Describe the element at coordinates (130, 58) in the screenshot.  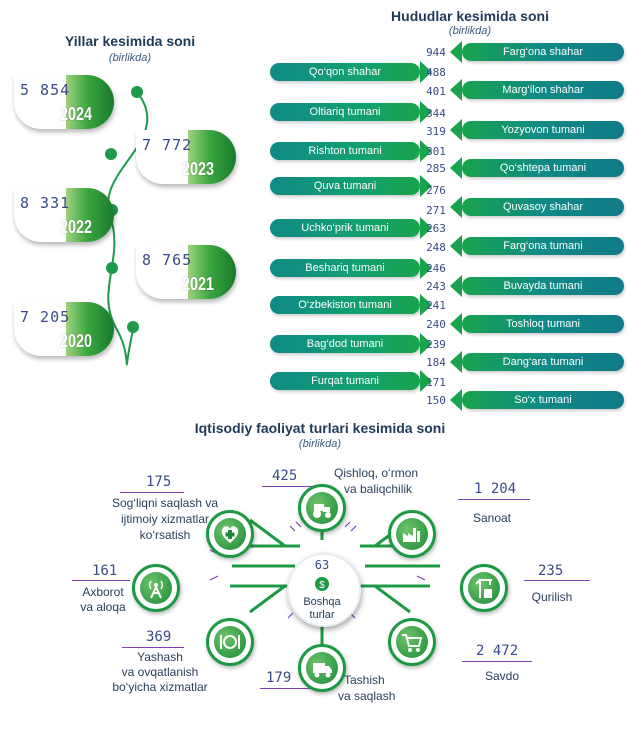
I see `years-subtitle: (birlikda)` at that location.